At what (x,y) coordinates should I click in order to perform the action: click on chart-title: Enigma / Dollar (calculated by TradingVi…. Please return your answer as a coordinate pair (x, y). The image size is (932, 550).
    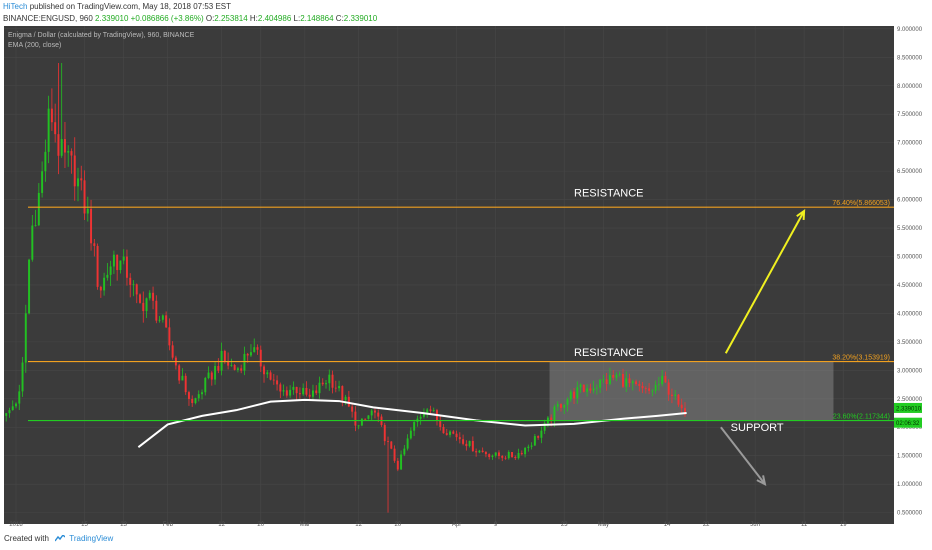
    Looking at the image, I should click on (101, 35).